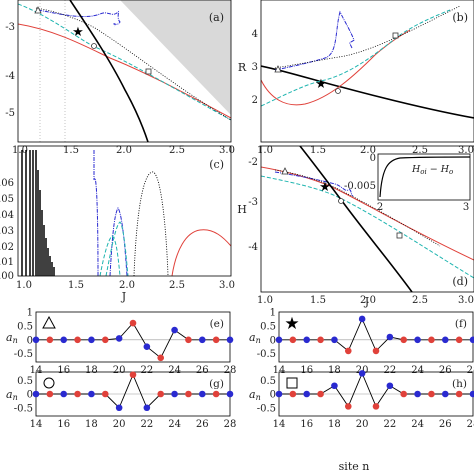 Image resolution: width=474 pixels, height=474 pixels. What do you see at coordinates (265, 300) in the screenshot?
I see `panel-d-xtick: 1.0` at bounding box center [265, 300].